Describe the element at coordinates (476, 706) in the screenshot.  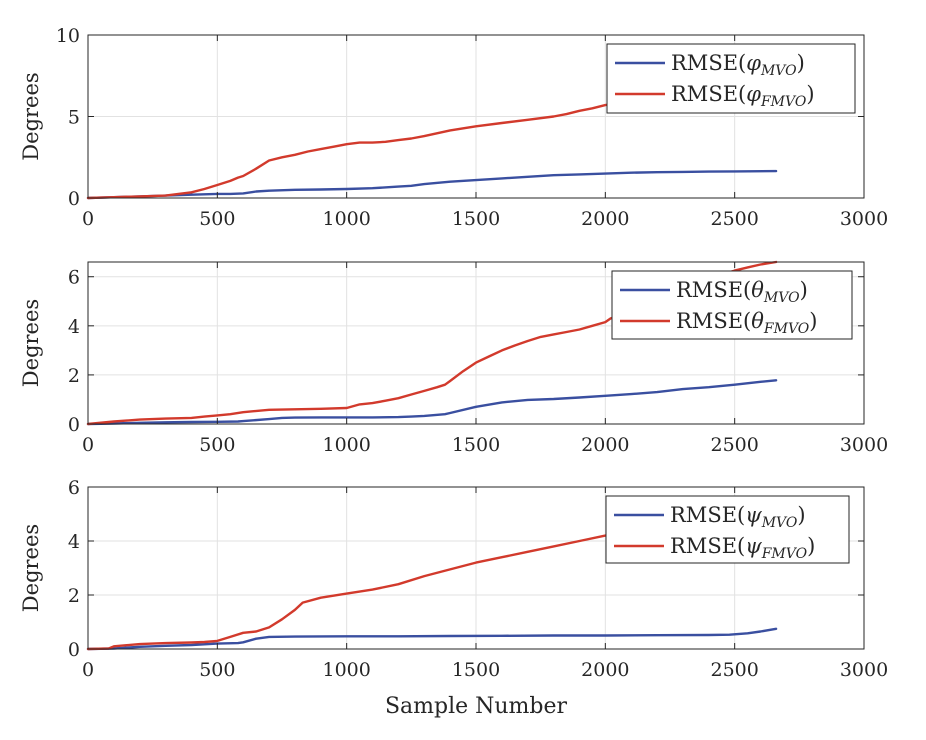
I see `x-axis-label: Sample Number` at that location.